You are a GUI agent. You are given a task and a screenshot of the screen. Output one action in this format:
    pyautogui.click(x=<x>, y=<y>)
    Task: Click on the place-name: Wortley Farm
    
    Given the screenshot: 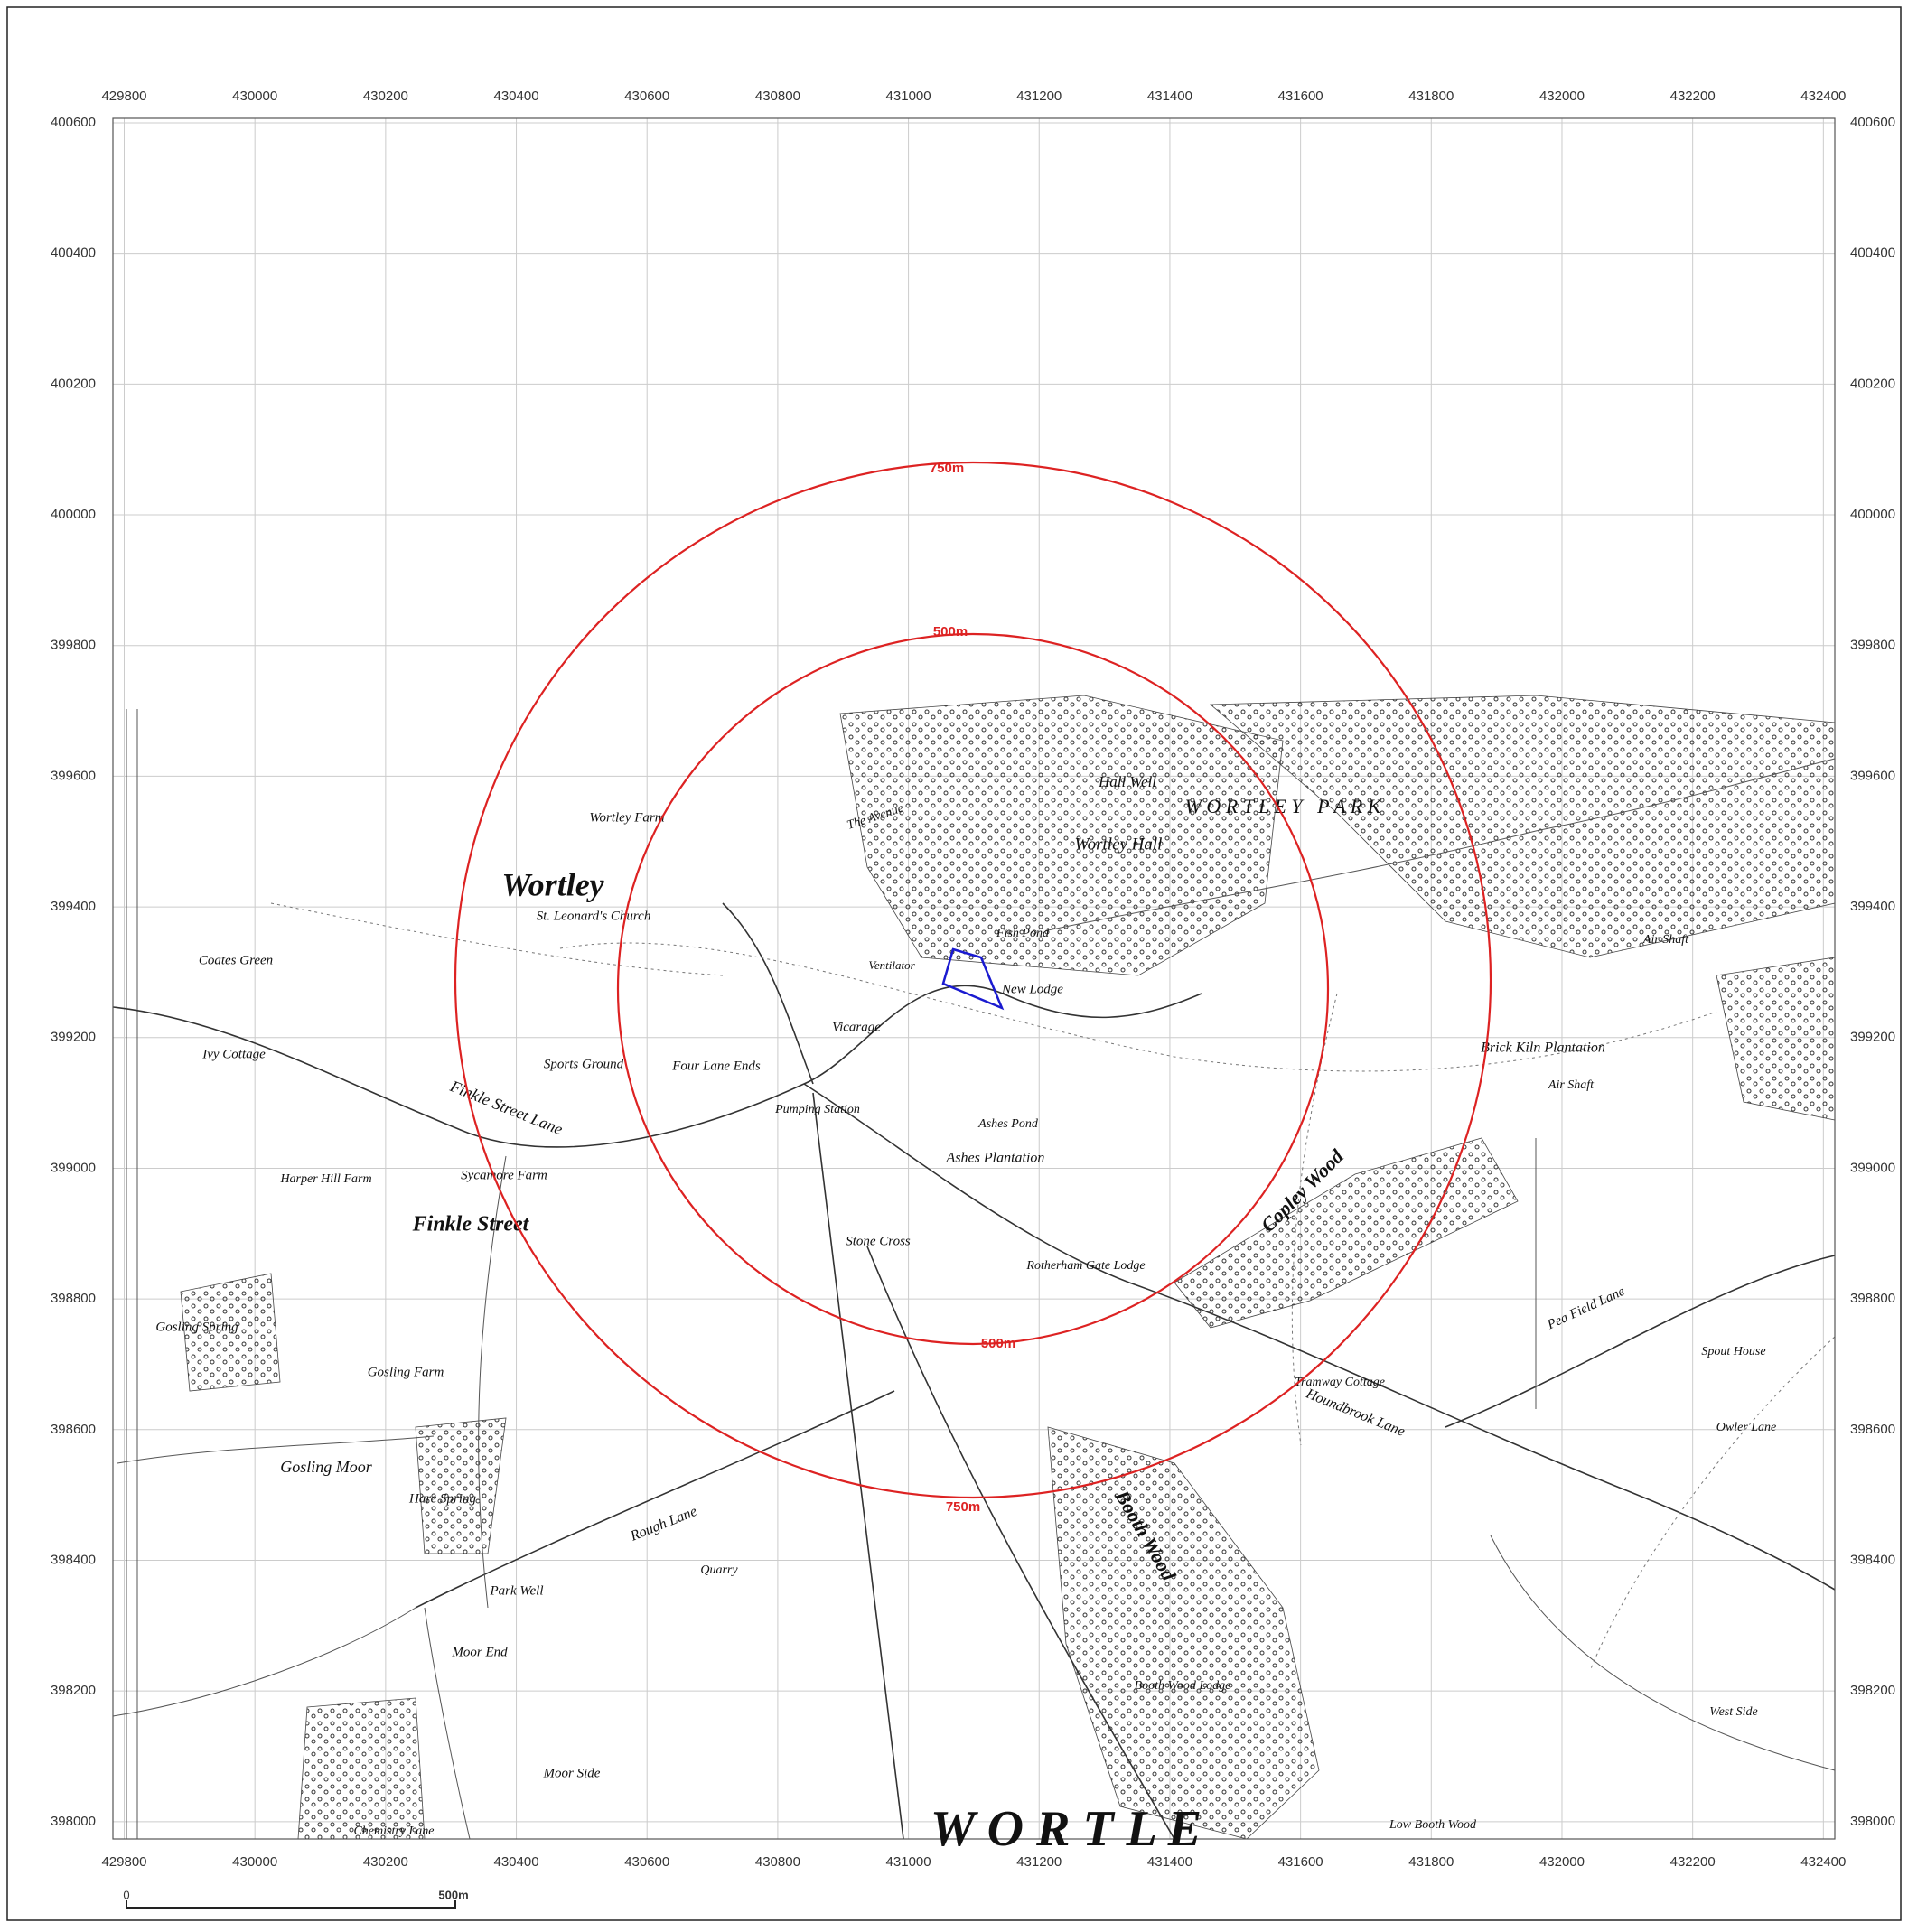 What is the action you would take?
    pyautogui.click(x=626, y=817)
    